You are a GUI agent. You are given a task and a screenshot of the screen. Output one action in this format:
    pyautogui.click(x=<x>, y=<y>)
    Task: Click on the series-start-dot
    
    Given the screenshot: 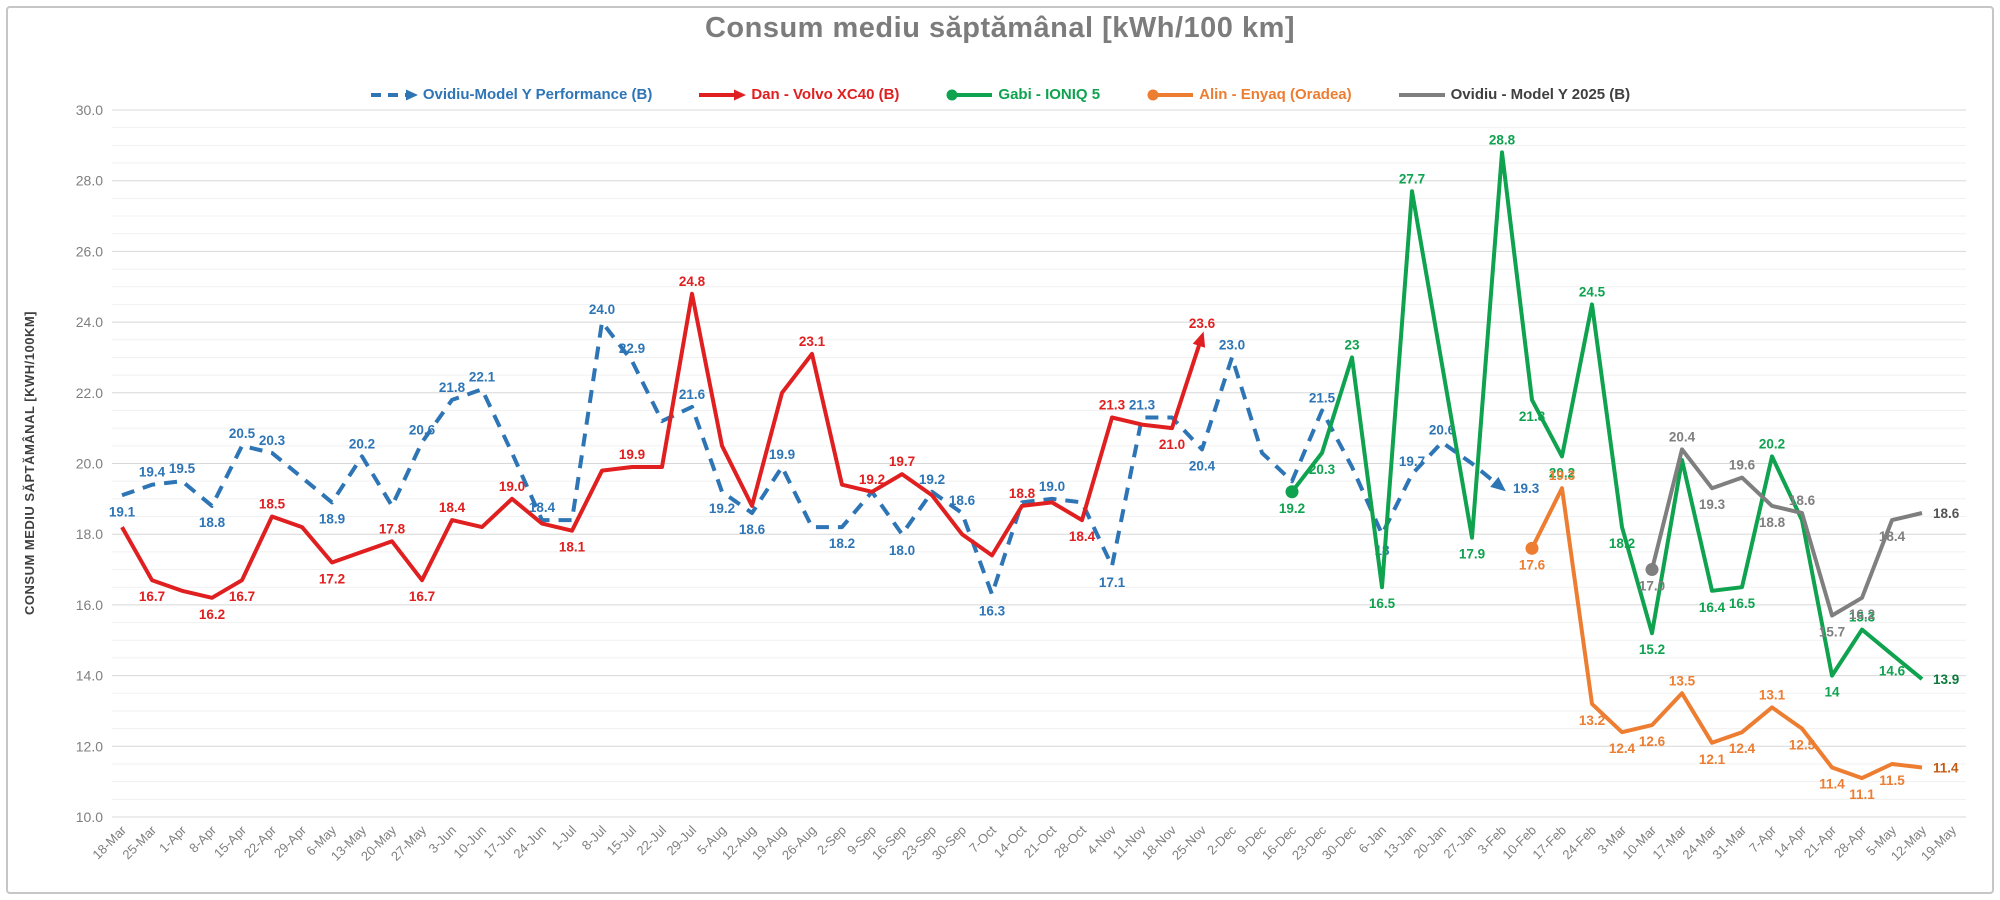 What is the action you would take?
    pyautogui.click(x=1652, y=570)
    